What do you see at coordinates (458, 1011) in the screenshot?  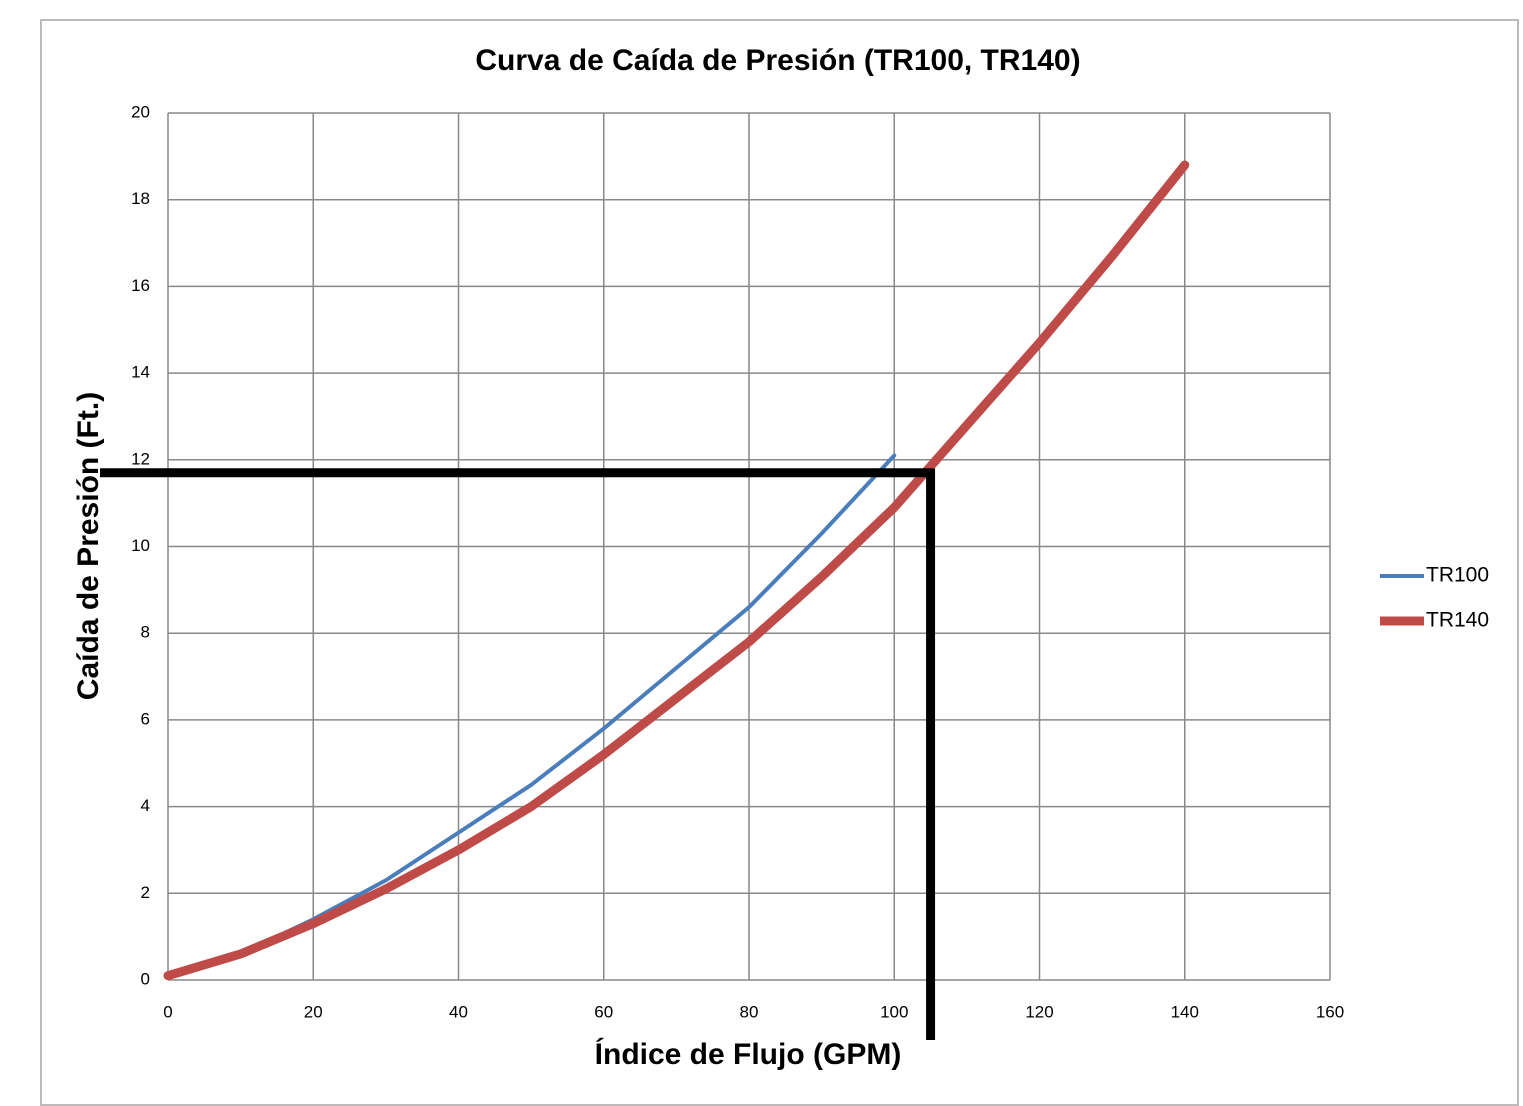 I see `x-tick-label: 40` at bounding box center [458, 1011].